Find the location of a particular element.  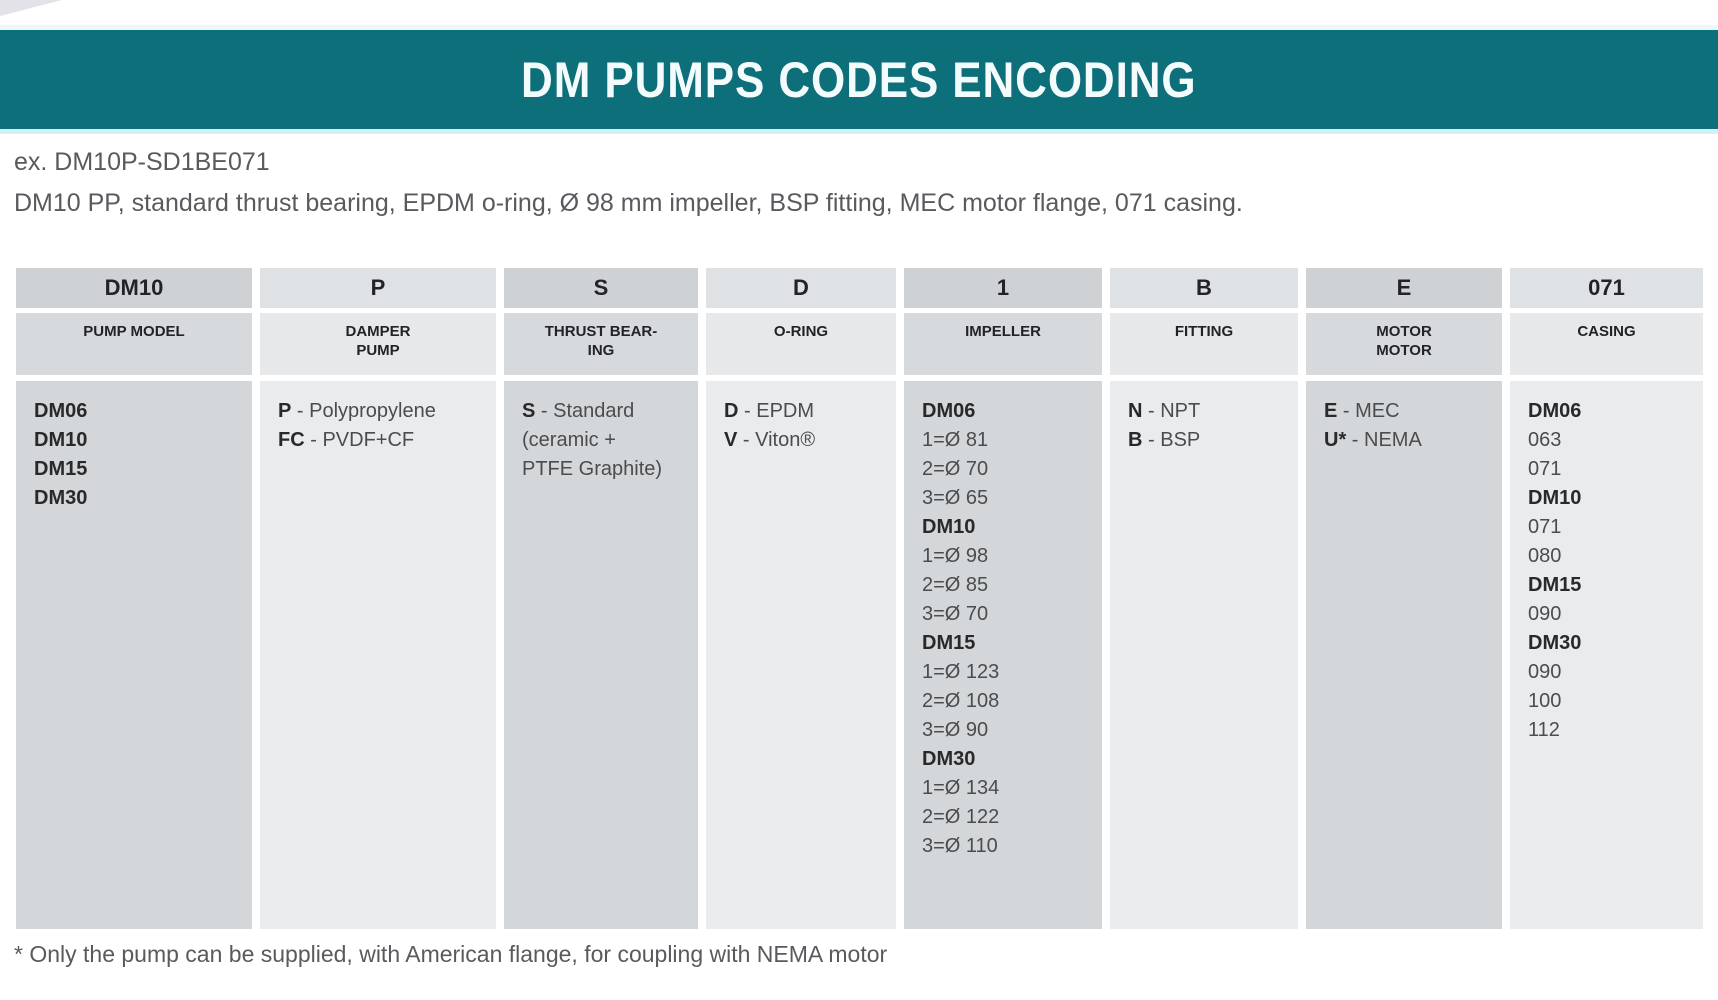

body-cell: D - EPDM V - Viton® is located at coordinates (801, 655).